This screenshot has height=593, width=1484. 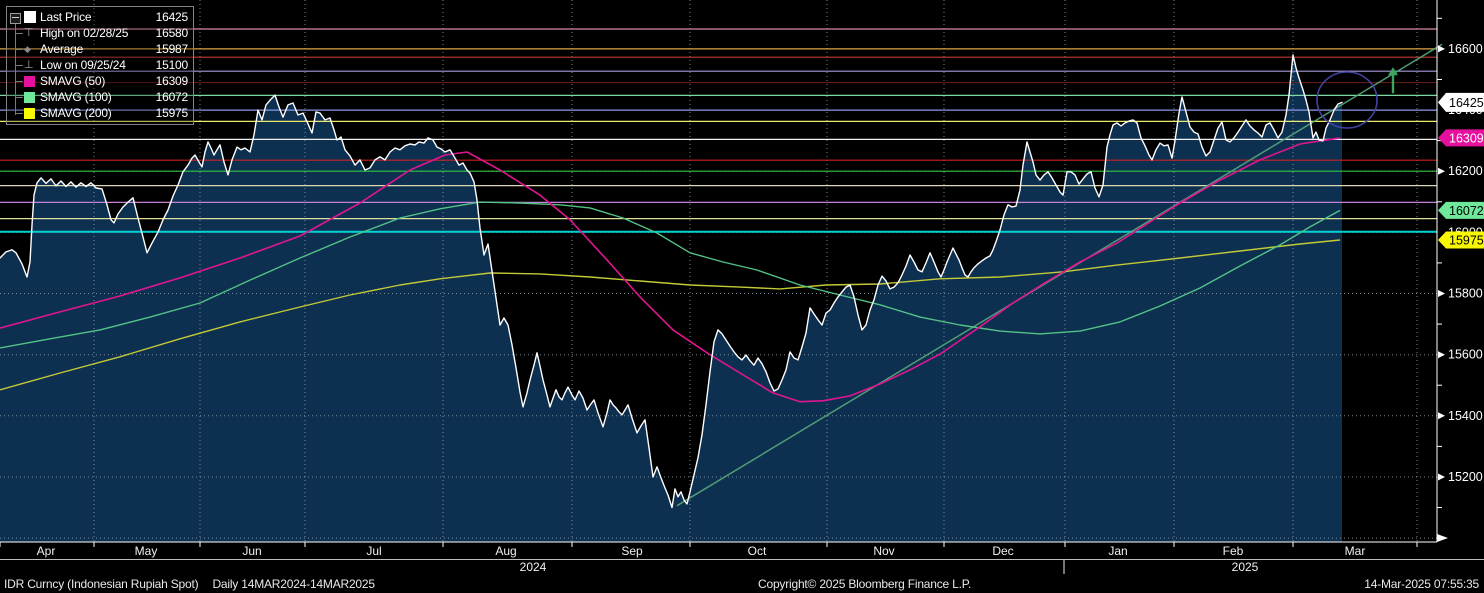 What do you see at coordinates (172, 113) in the screenshot?
I see `legend-value: 15975` at bounding box center [172, 113].